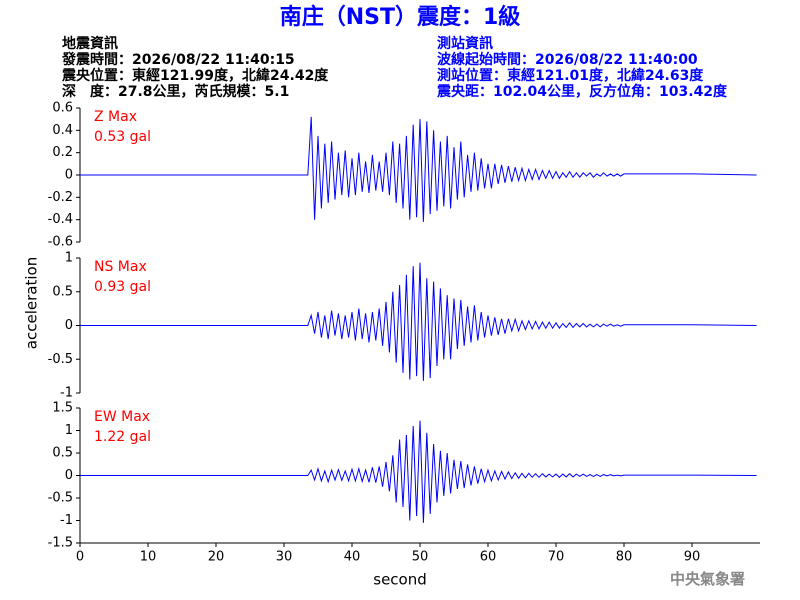 The width and height of the screenshot is (800, 600). Describe the element at coordinates (570, 75) in the screenshot. I see `info-right: 測站位置：東經121.01度，北緯24.63度` at that location.